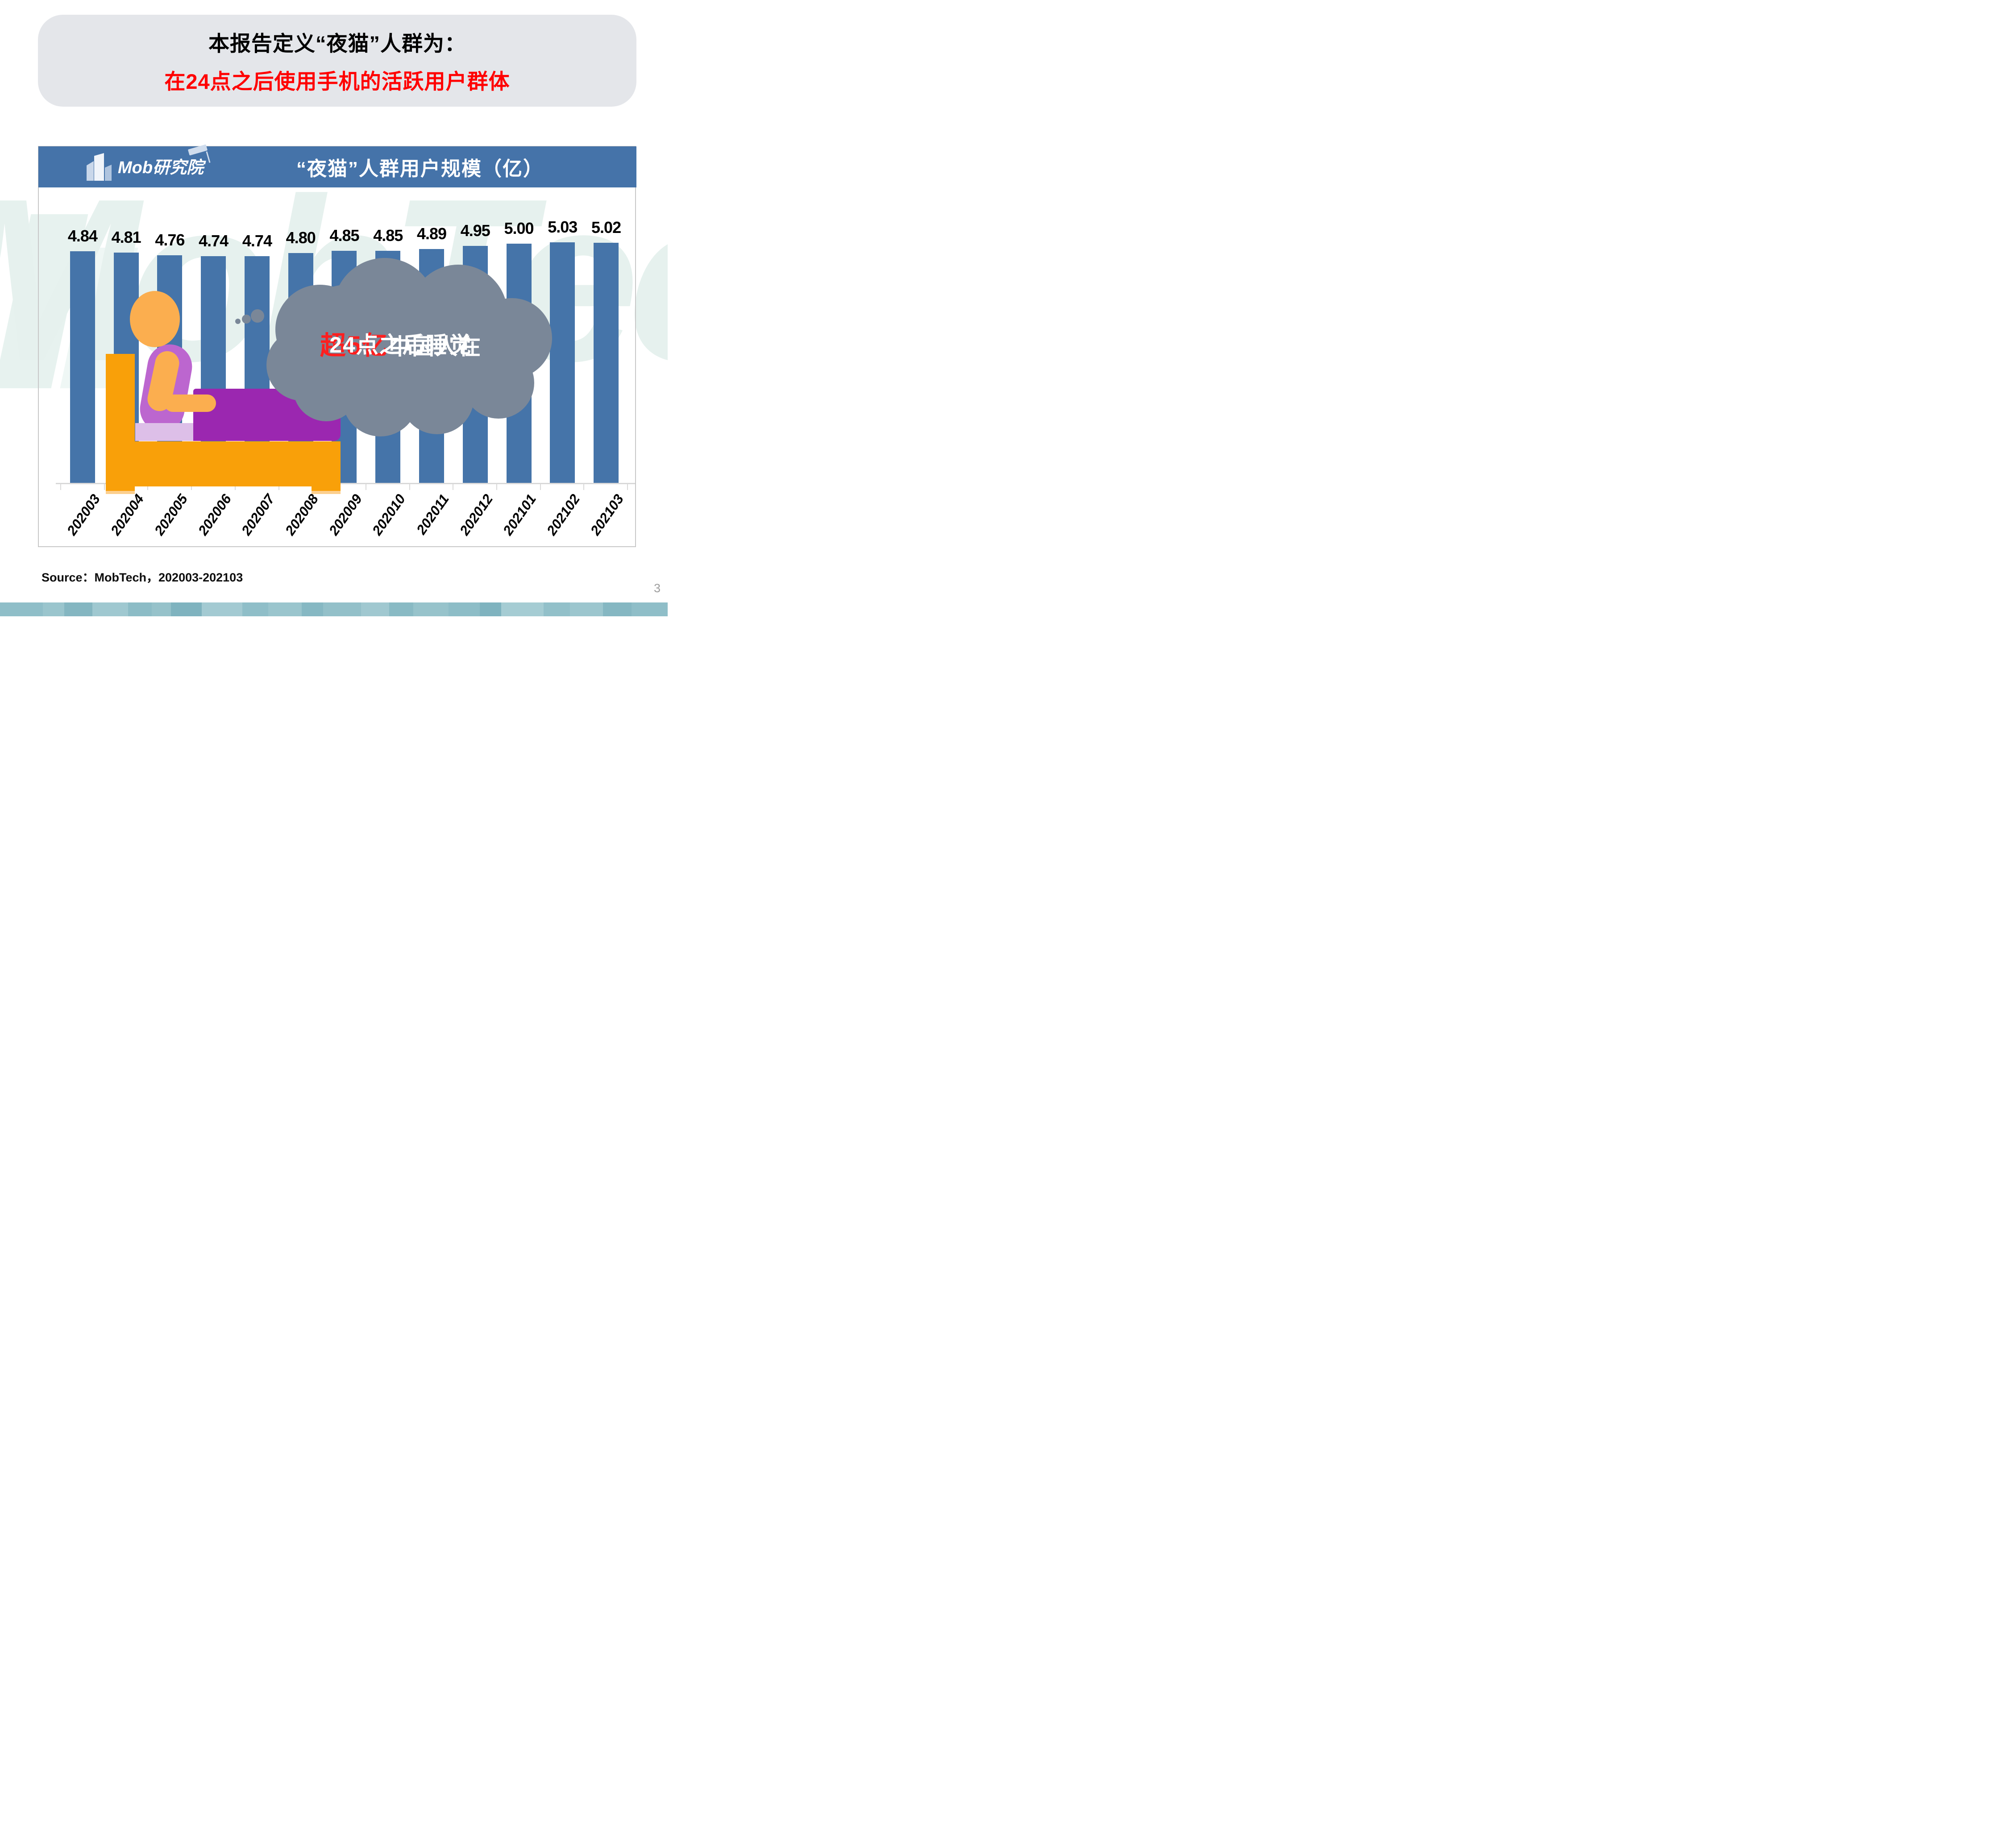 The image size is (2003, 1848). I want to click on x-axis-label: 202009, so click(345, 514).